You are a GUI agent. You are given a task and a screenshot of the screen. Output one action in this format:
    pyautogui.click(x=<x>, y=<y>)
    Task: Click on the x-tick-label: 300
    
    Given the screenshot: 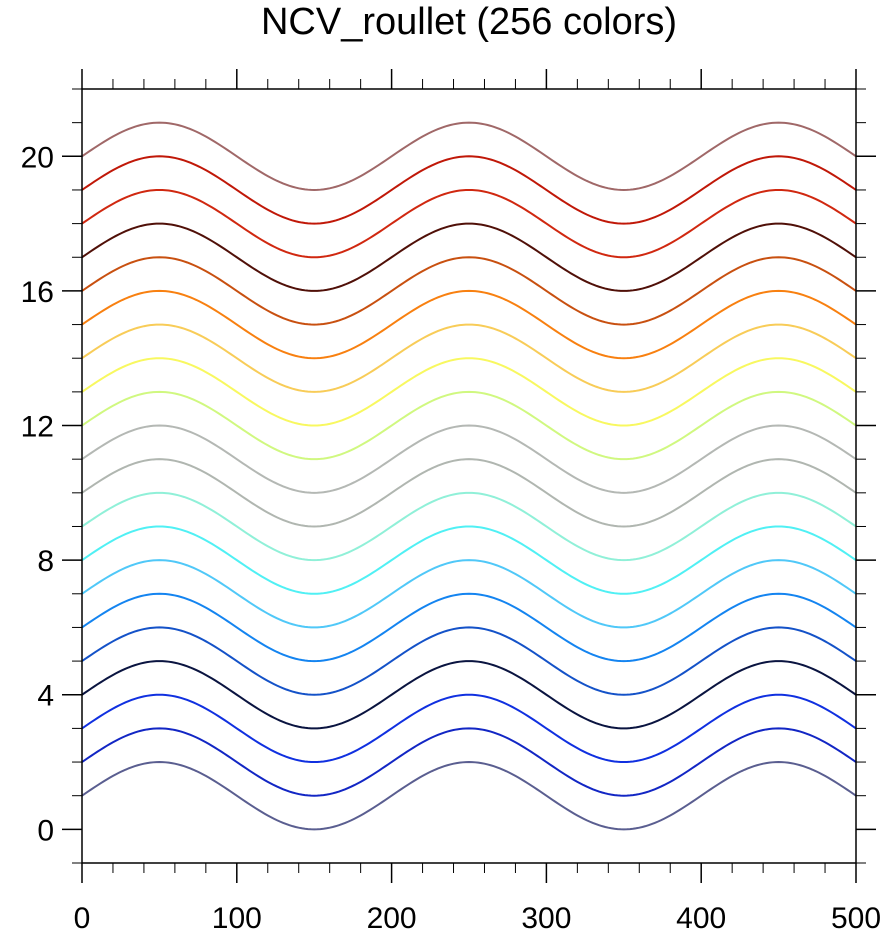 What is the action you would take?
    pyautogui.click(x=546, y=918)
    